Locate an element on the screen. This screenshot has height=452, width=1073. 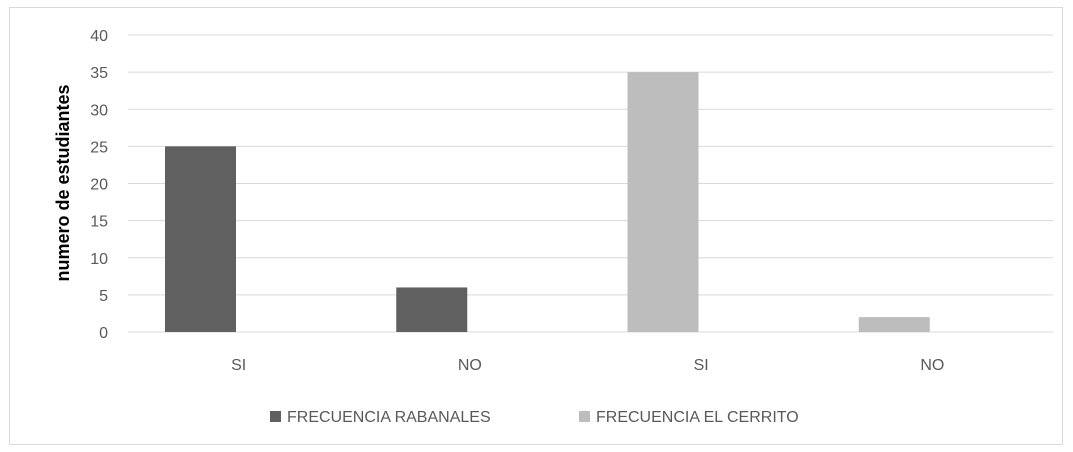
y-tick-labels: 0 5 10 15 20 25 30 35 40 is located at coordinates (99, 185).